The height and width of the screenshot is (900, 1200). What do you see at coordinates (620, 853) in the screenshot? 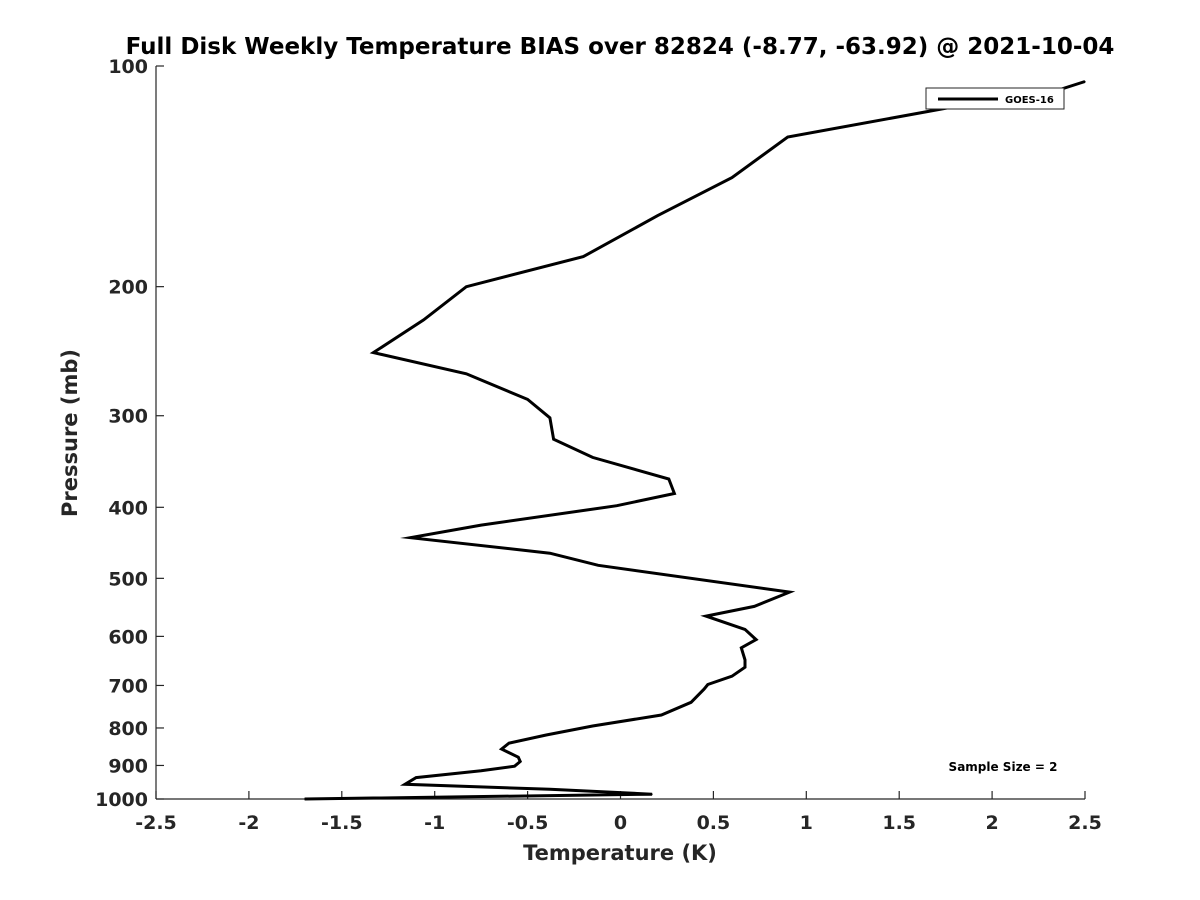
I see `x-axis-label: Temperature (K)` at bounding box center [620, 853].